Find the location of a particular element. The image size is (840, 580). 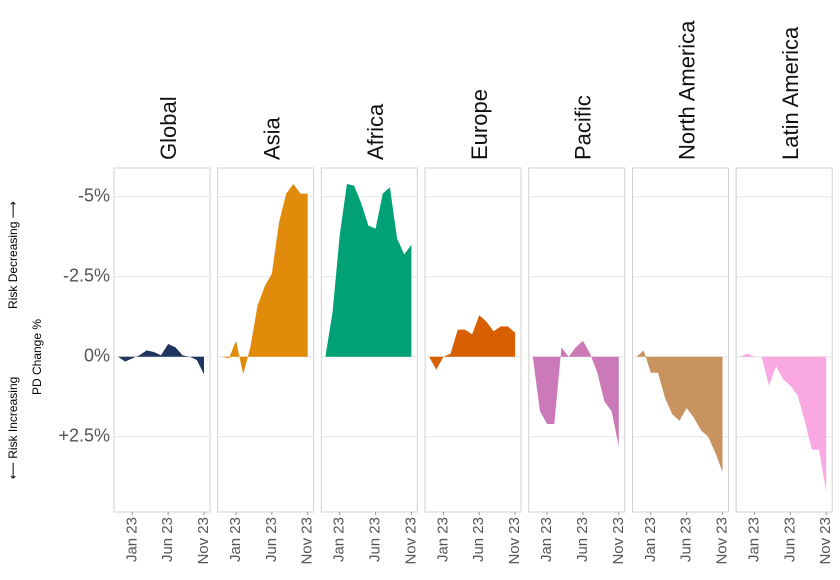

panel-title: Latin America is located at coordinates (790, 93).